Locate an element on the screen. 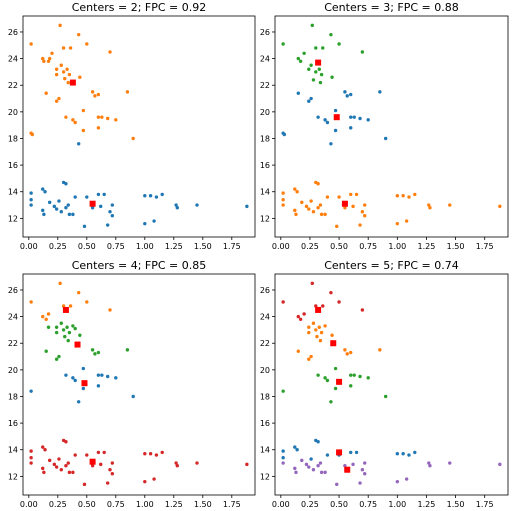 This screenshot has width=518, height=511. chart-title: Centers = 2; FPC = 0.92 is located at coordinates (139, 7).